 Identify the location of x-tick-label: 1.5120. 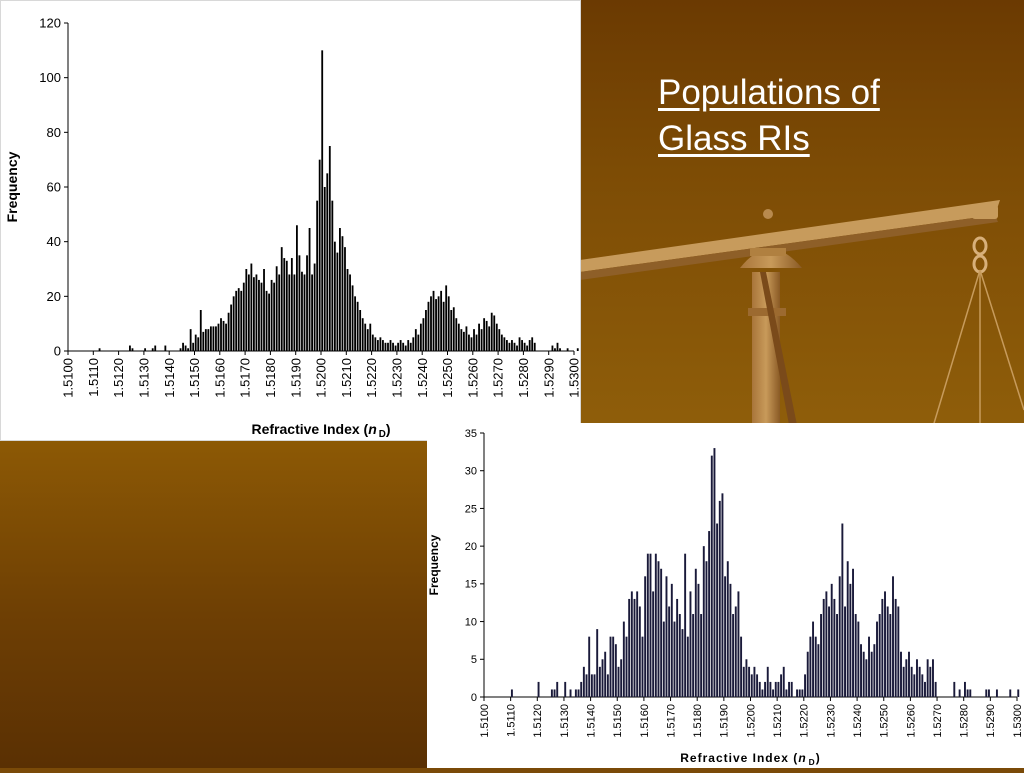
(538, 721).